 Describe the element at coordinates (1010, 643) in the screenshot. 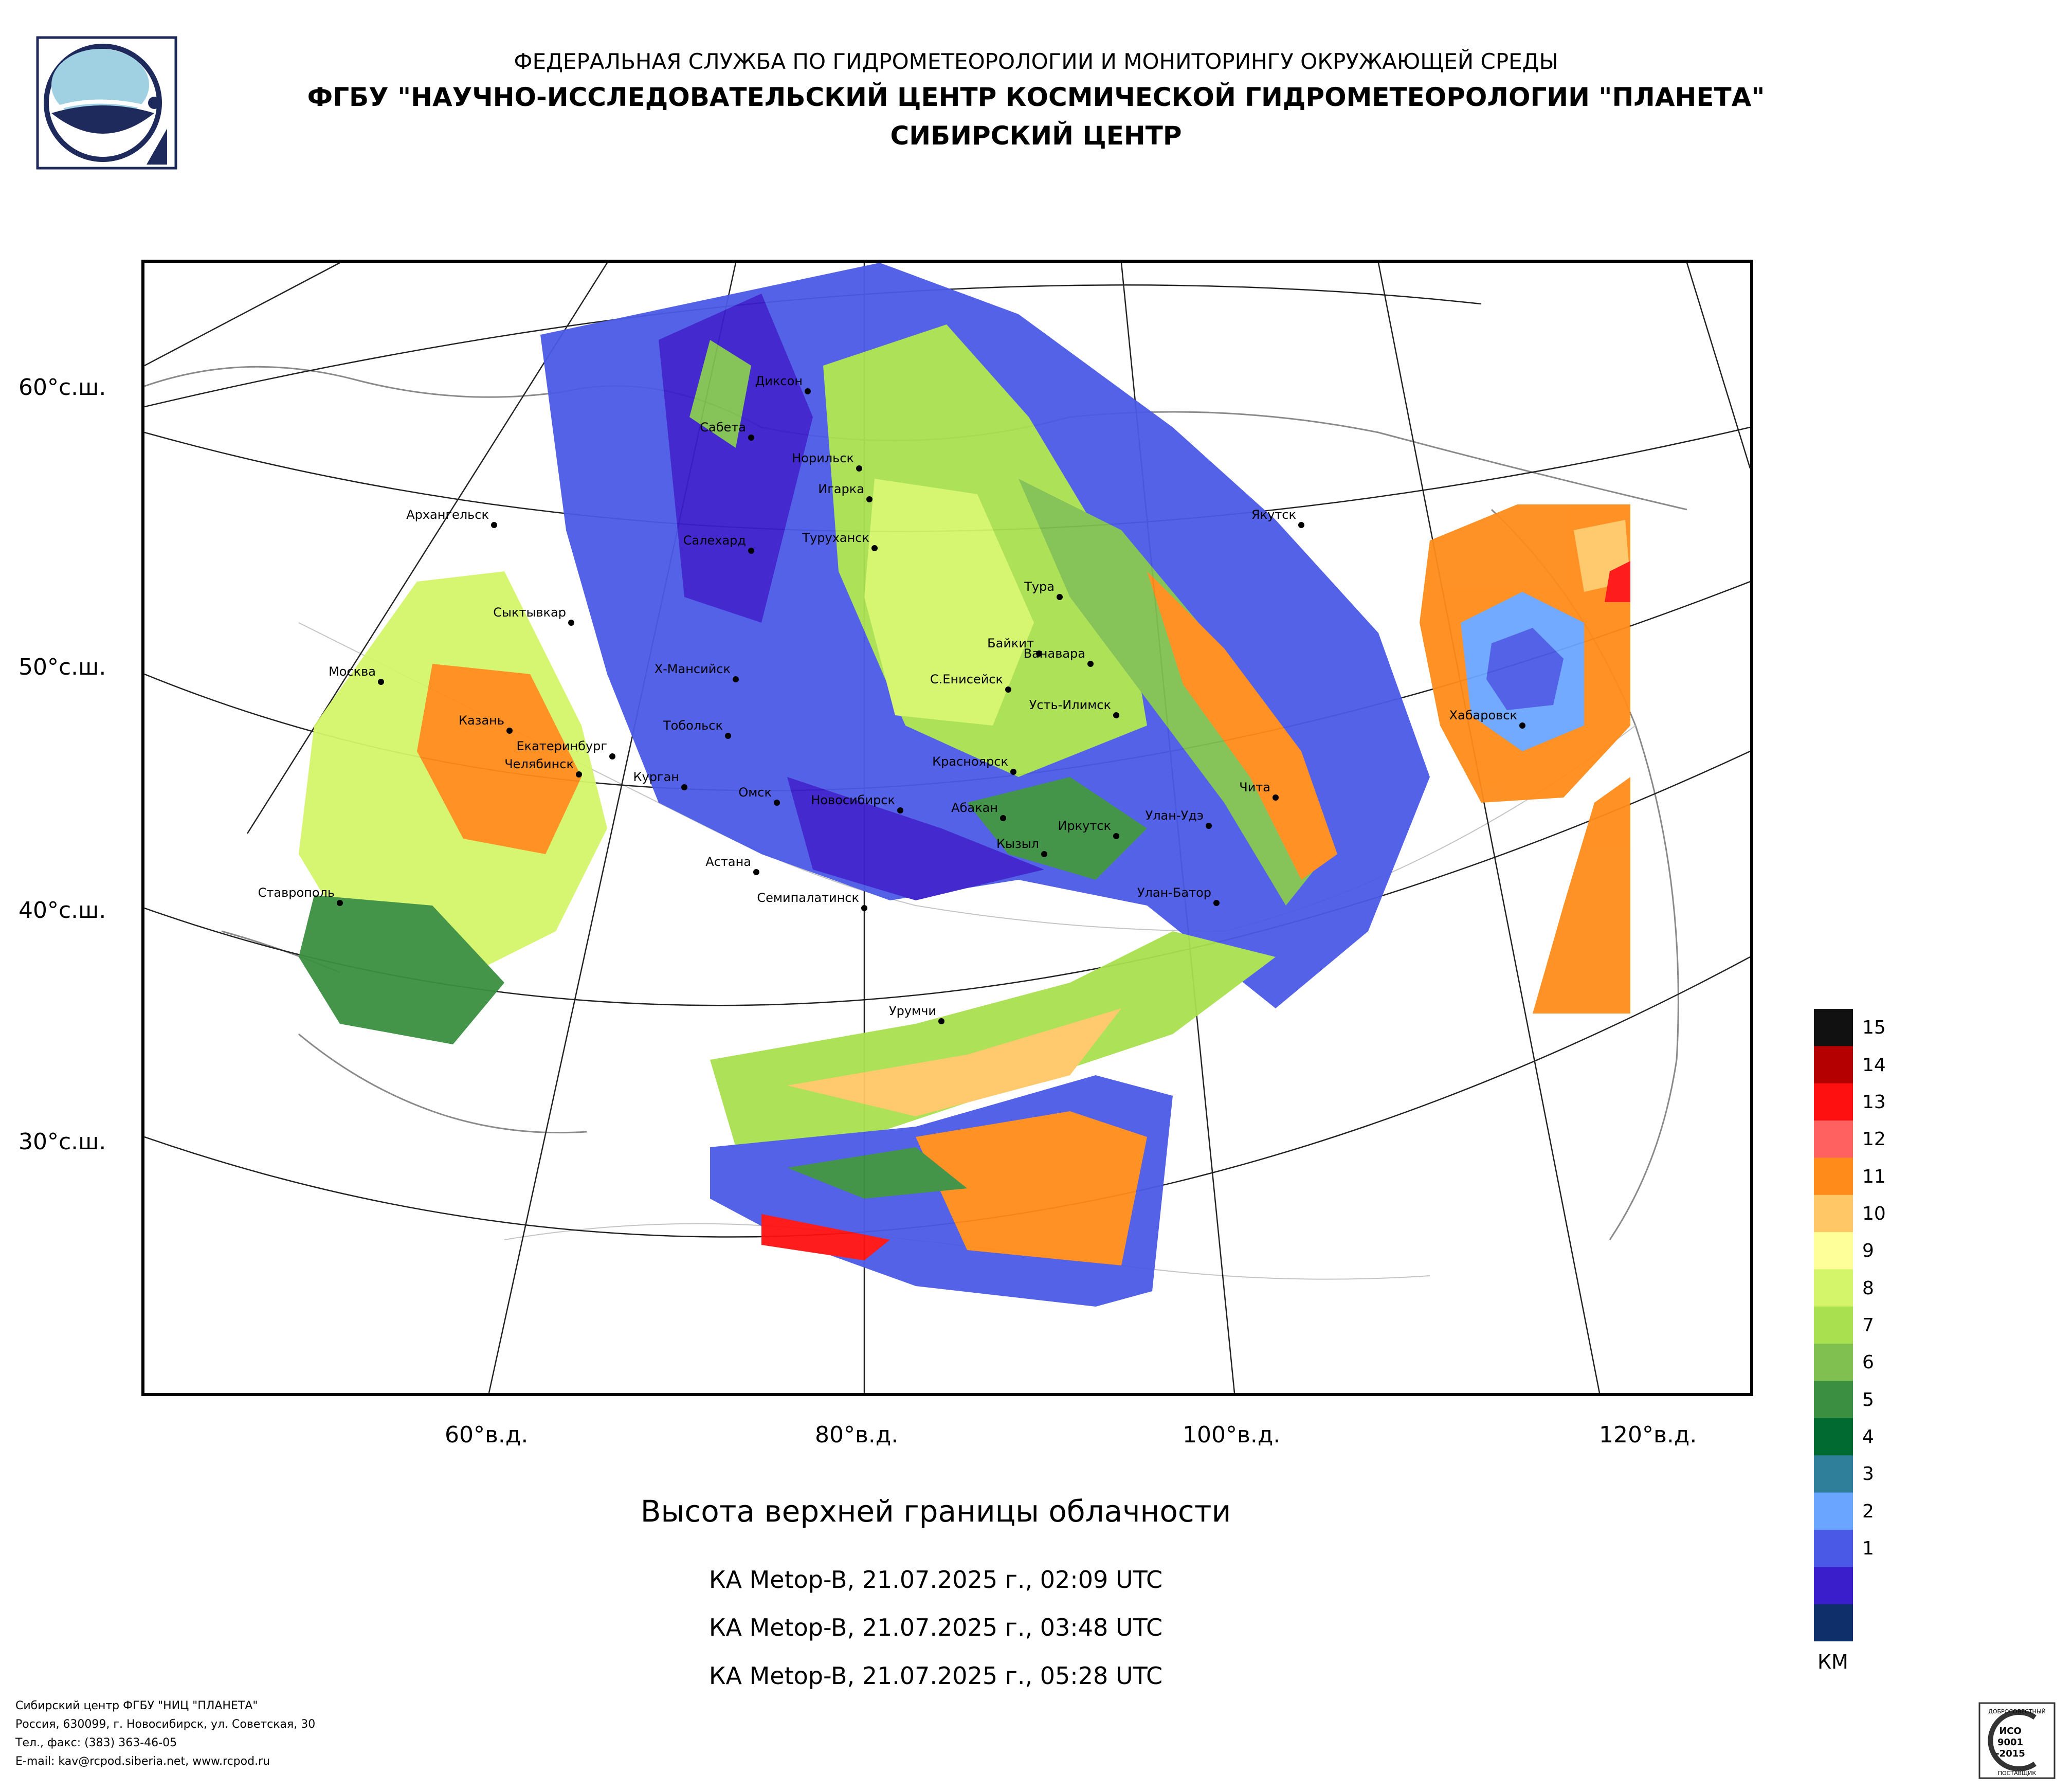

I see `city-label: Байкит` at that location.